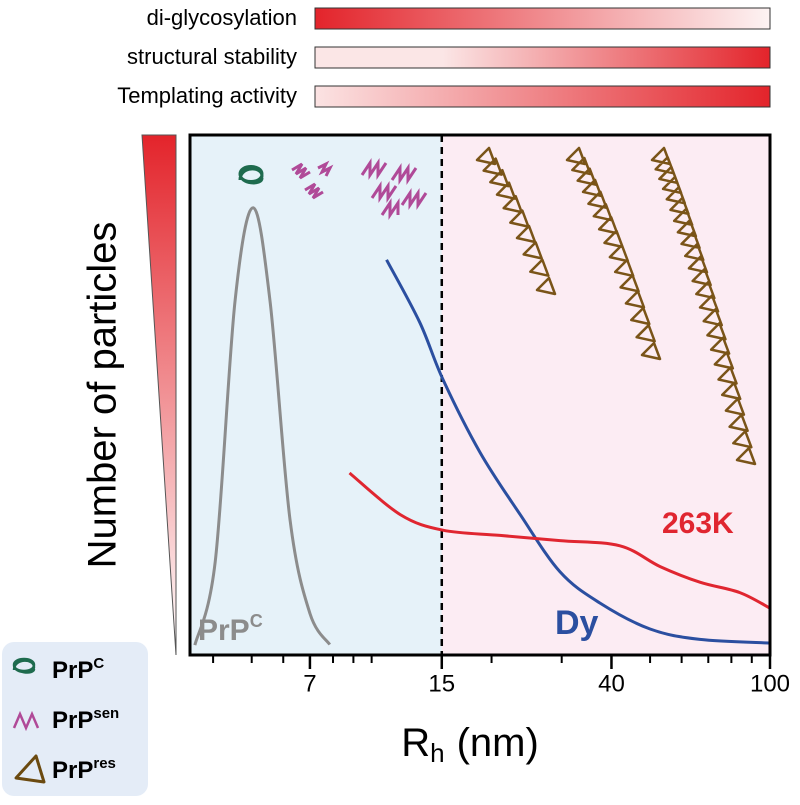  Describe the element at coordinates (159, 395) in the screenshot. I see `y-triangle` at that location.